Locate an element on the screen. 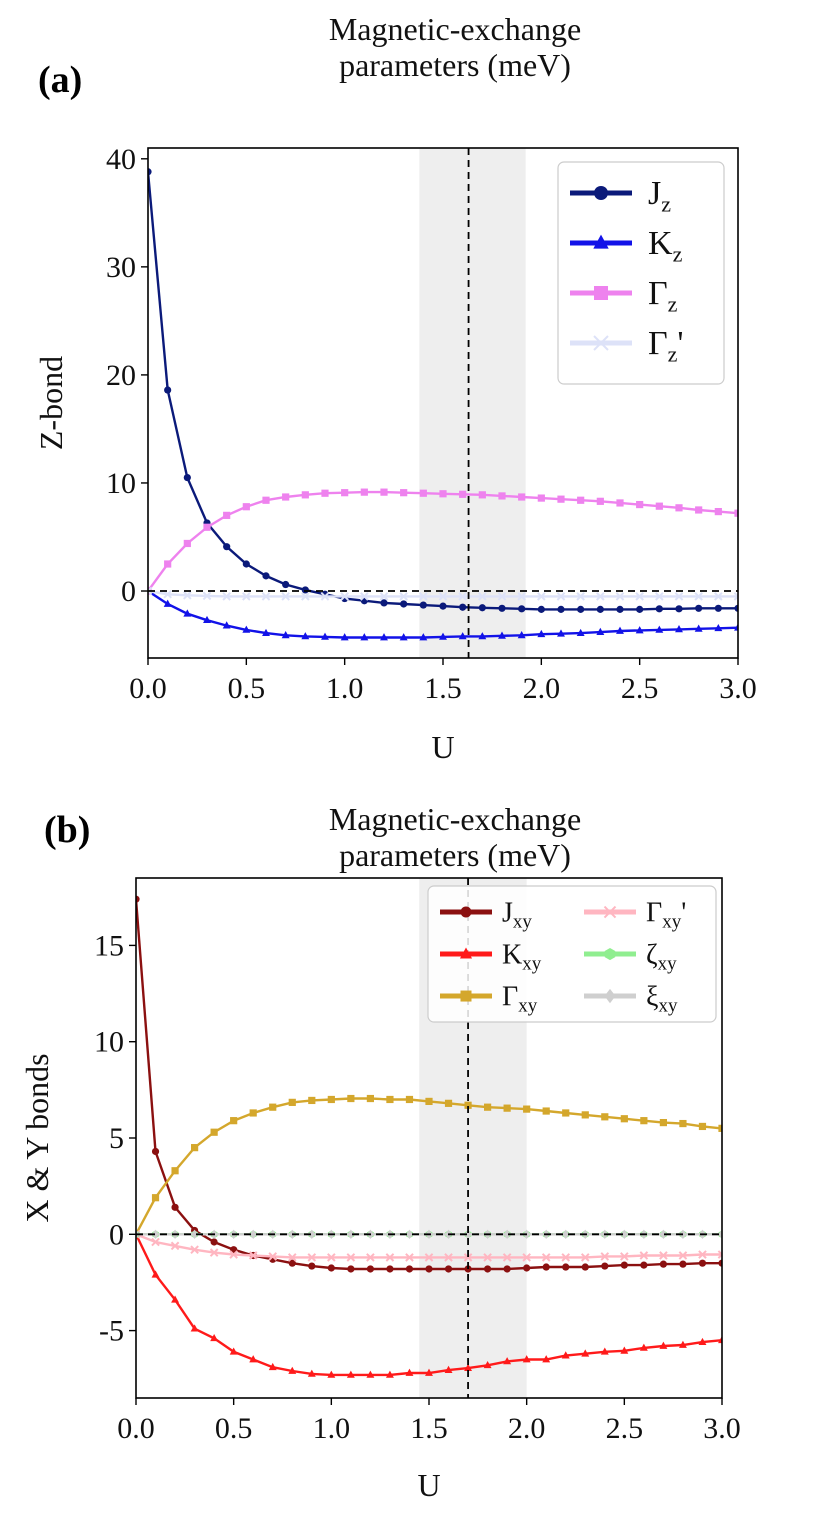 The height and width of the screenshot is (1520, 830). x-tick-label: 1.0 is located at coordinates (345, 688).